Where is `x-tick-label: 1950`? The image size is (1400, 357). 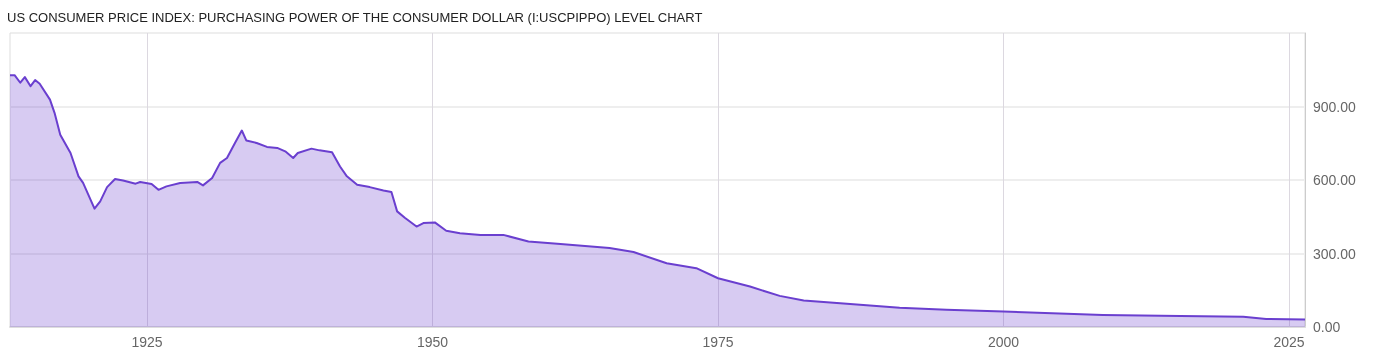
x-tick-label: 1950 is located at coordinates (432, 342).